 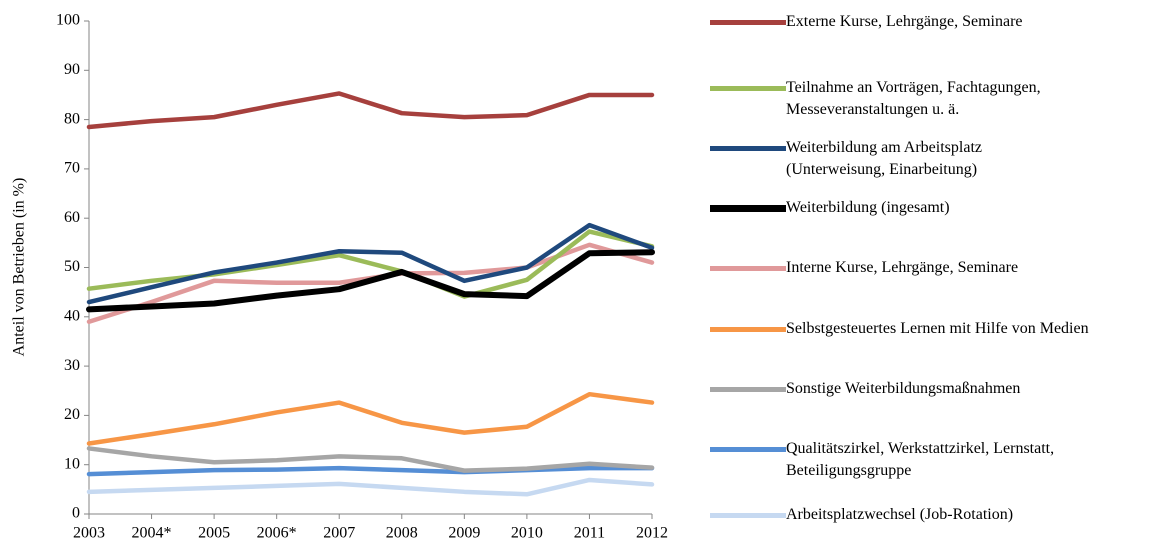 What do you see at coordinates (277, 533) in the screenshot?
I see `x-tick-label: 2006*` at bounding box center [277, 533].